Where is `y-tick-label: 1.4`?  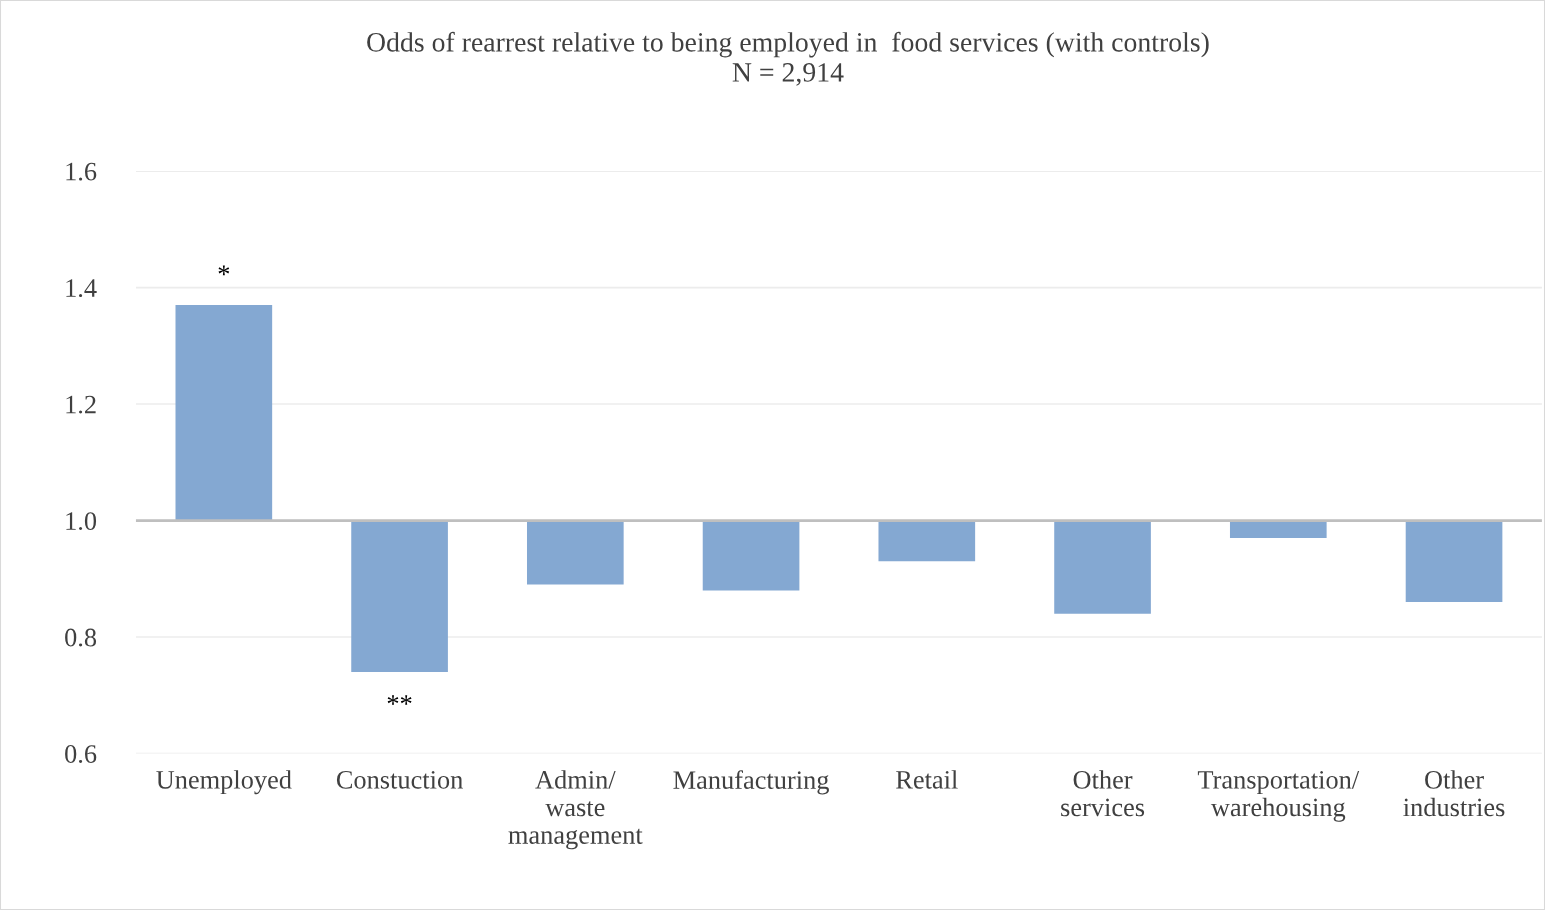
y-tick-label: 1.4 is located at coordinates (81, 288).